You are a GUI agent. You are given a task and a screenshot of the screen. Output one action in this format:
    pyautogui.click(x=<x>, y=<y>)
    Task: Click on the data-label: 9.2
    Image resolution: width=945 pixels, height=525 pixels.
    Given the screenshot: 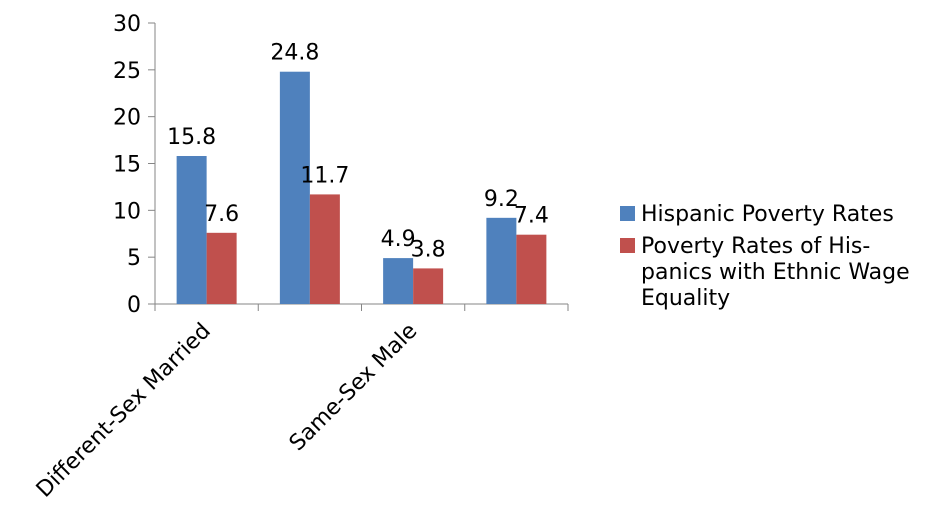 What is the action you would take?
    pyautogui.click(x=501, y=199)
    